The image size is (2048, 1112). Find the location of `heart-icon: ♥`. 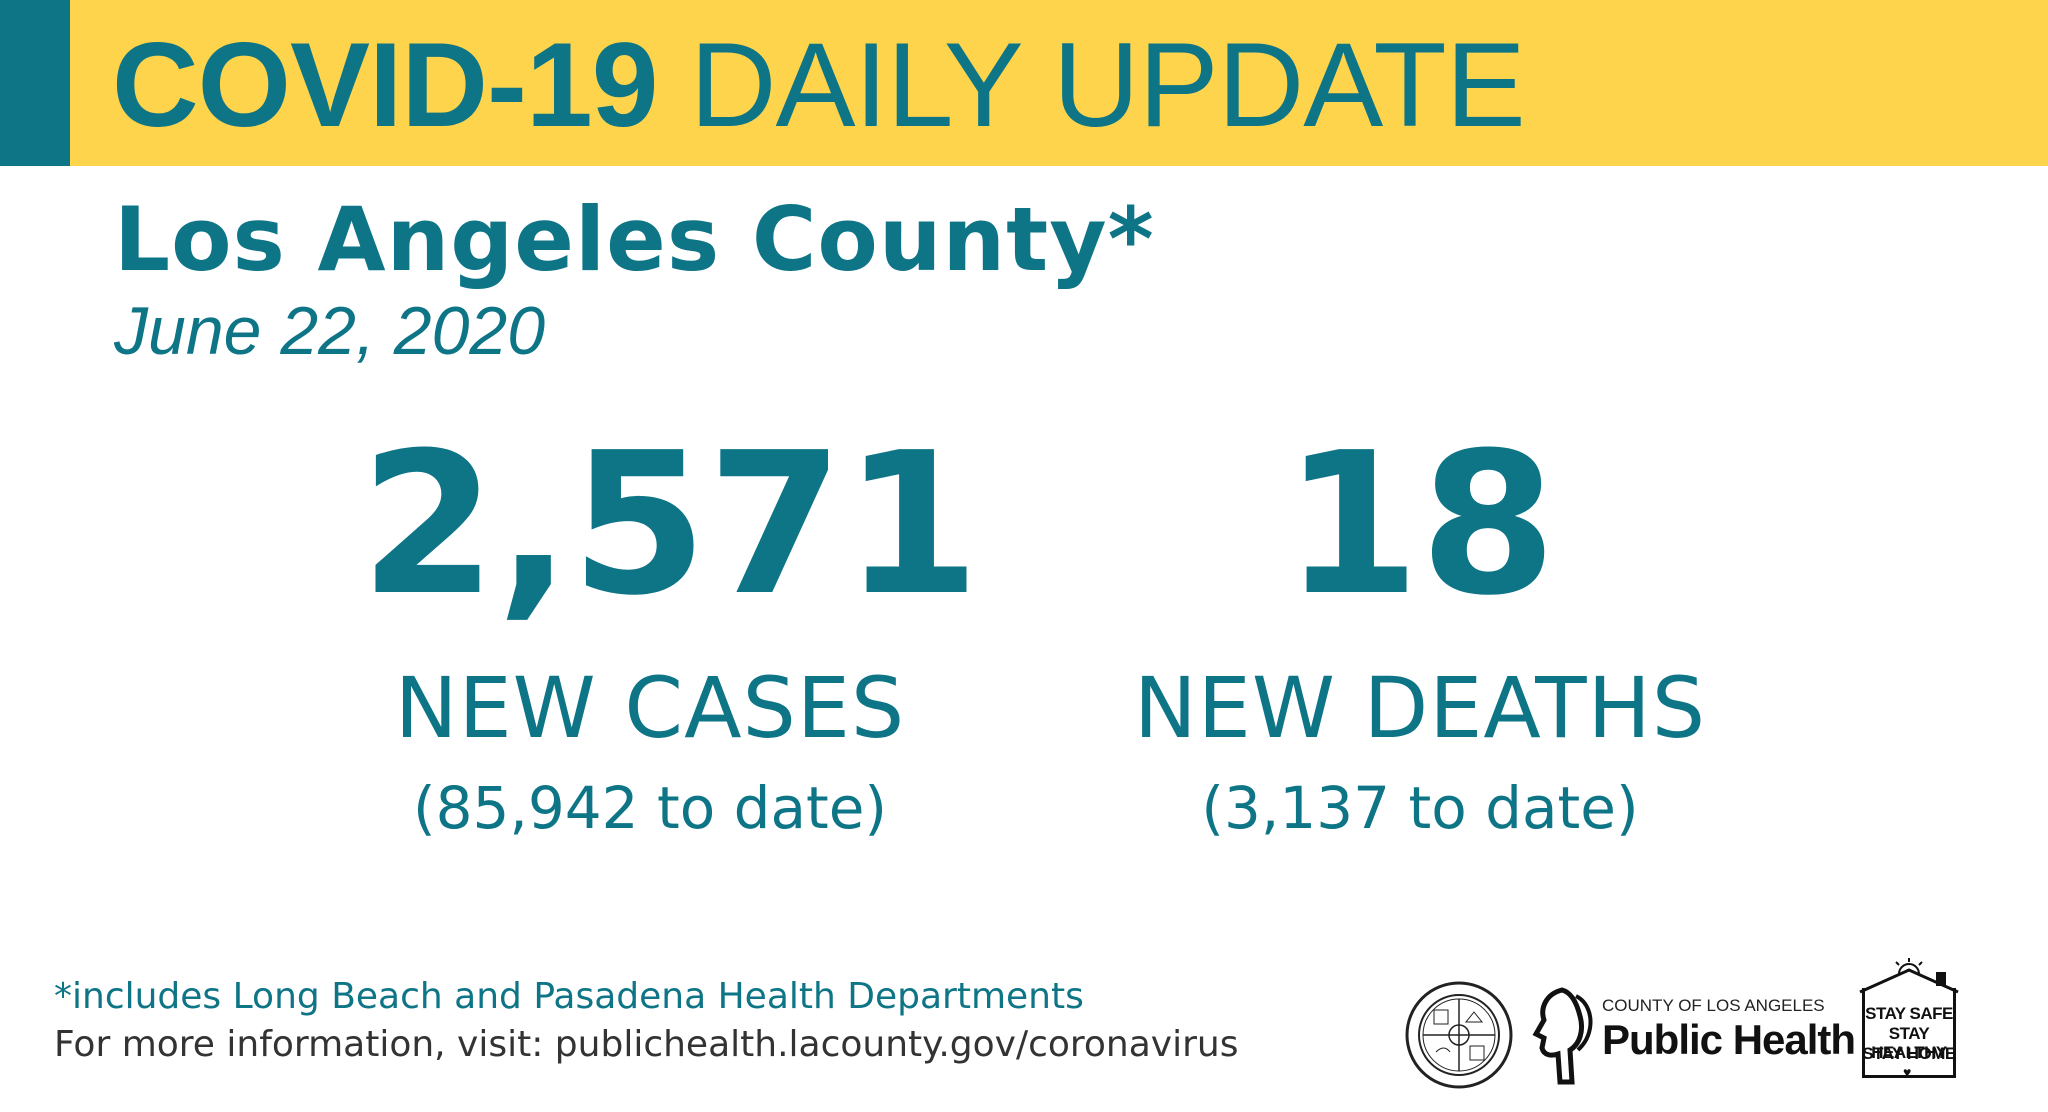

heart-icon: ♥ is located at coordinates (1907, 1072).